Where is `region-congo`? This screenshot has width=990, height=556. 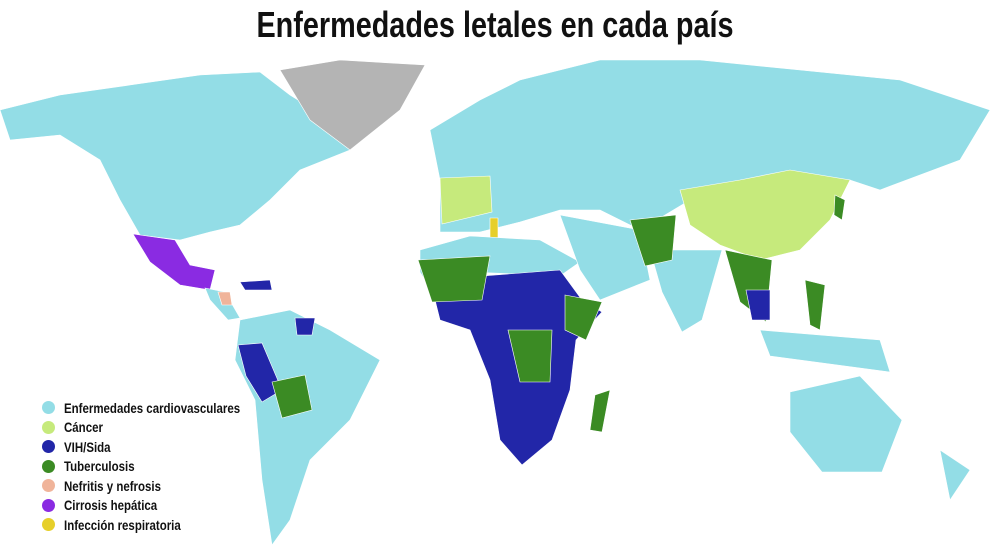
region-congo is located at coordinates (530, 356).